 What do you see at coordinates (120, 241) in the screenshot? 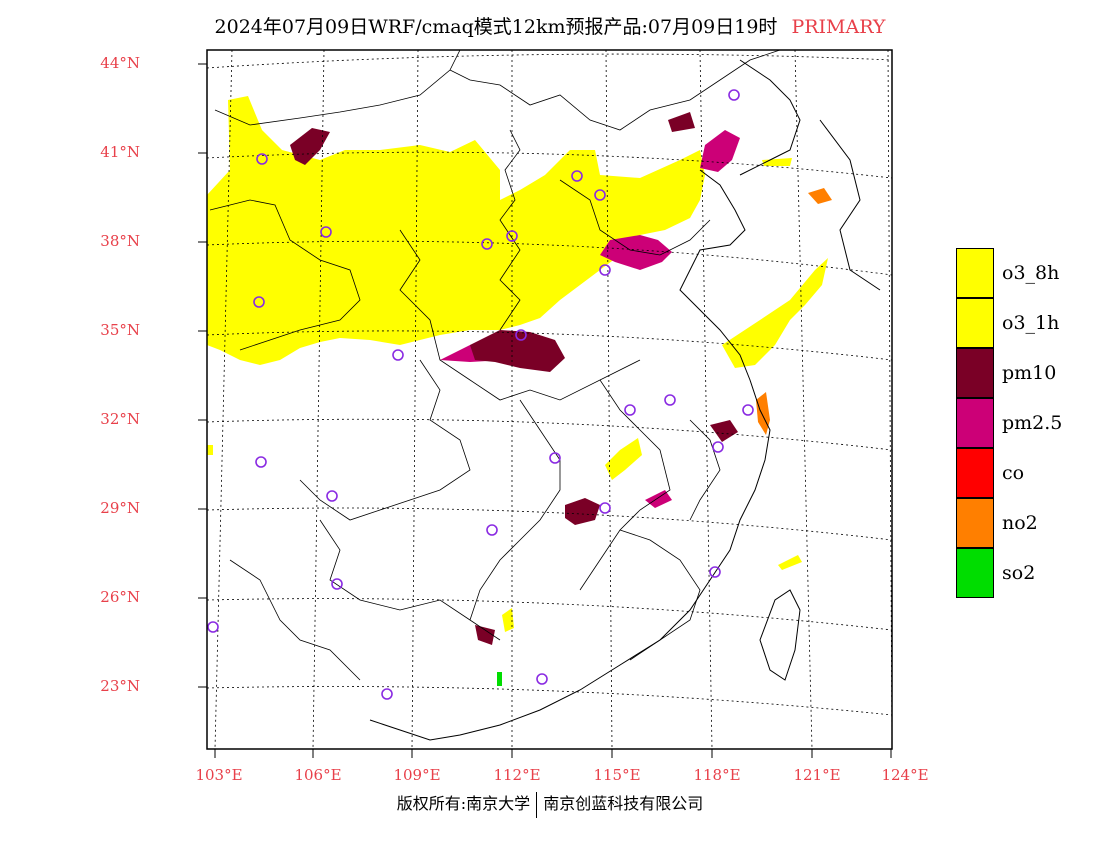
I see `lat-label-38: 38°N` at bounding box center [120, 241].